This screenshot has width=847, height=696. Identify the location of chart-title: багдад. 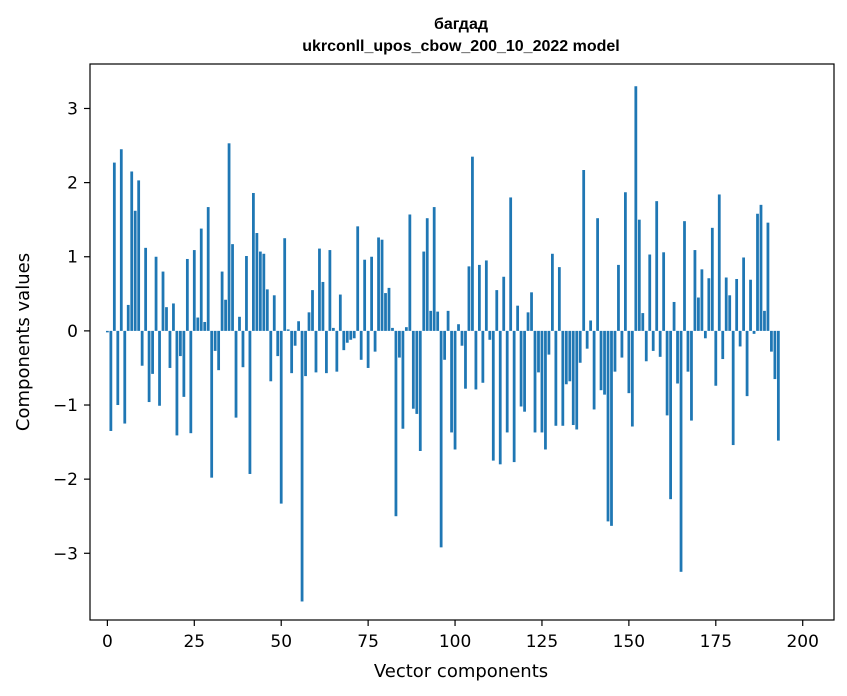
(461, 24).